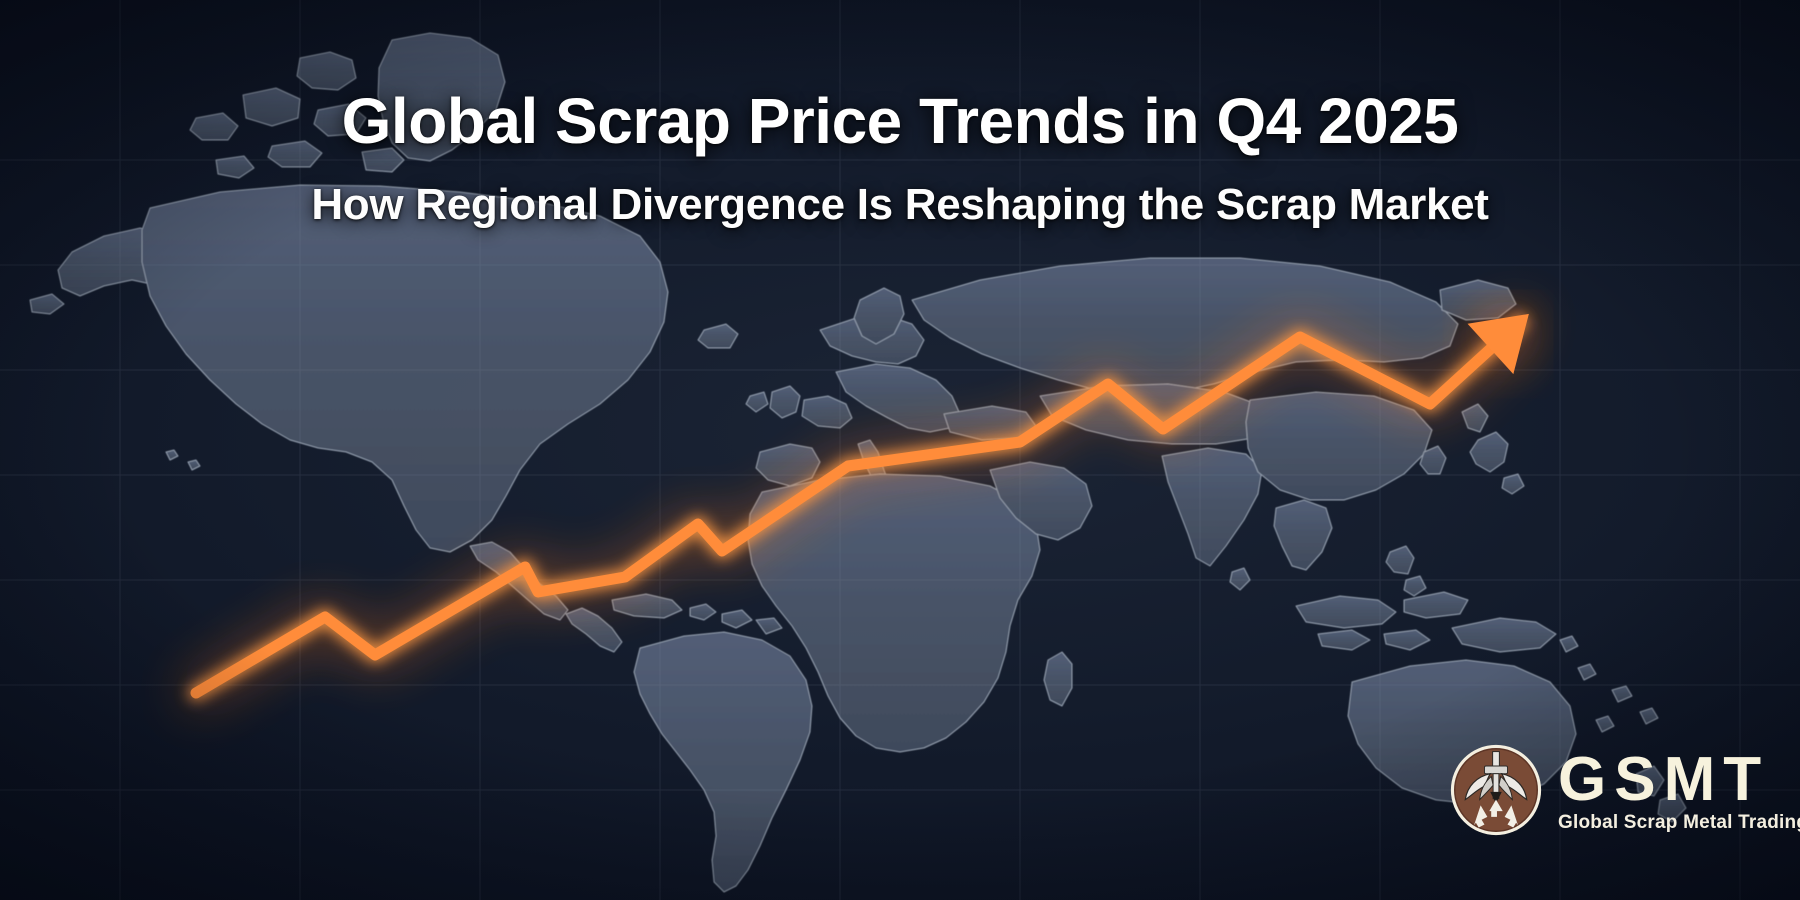 The image size is (1800, 900). I want to click on grapple-claw-recycling-icon, so click(1496, 792).